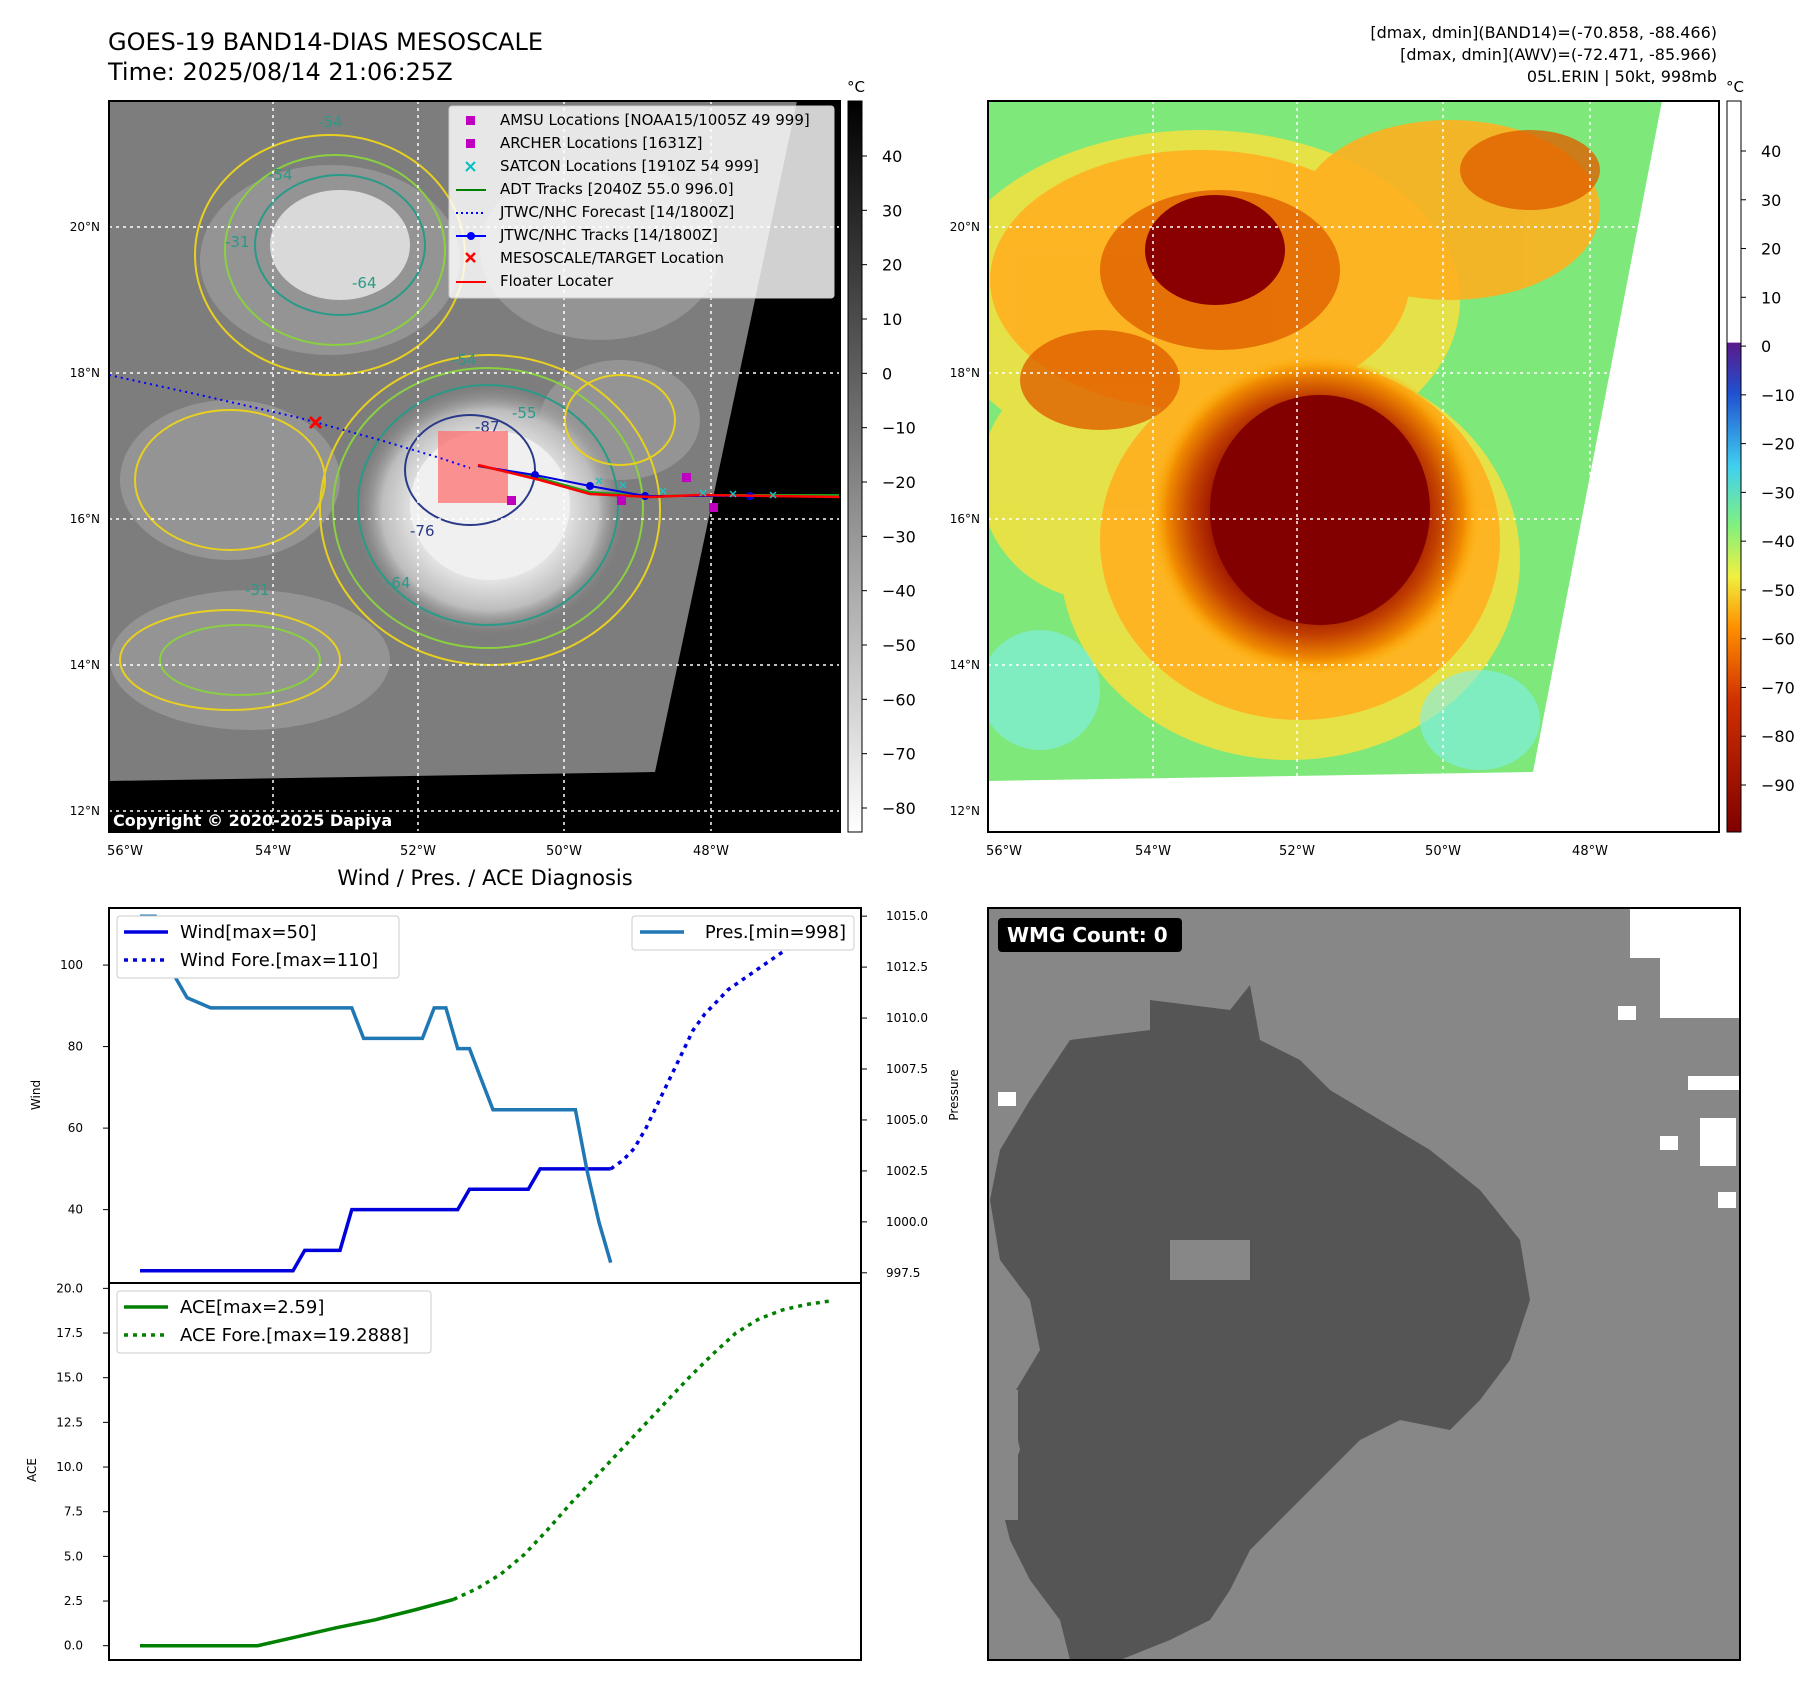 This screenshot has width=1801, height=1690. What do you see at coordinates (1778, 639) in the screenshot?
I see `colorbar-awv-tick-label: −60` at bounding box center [1778, 639].